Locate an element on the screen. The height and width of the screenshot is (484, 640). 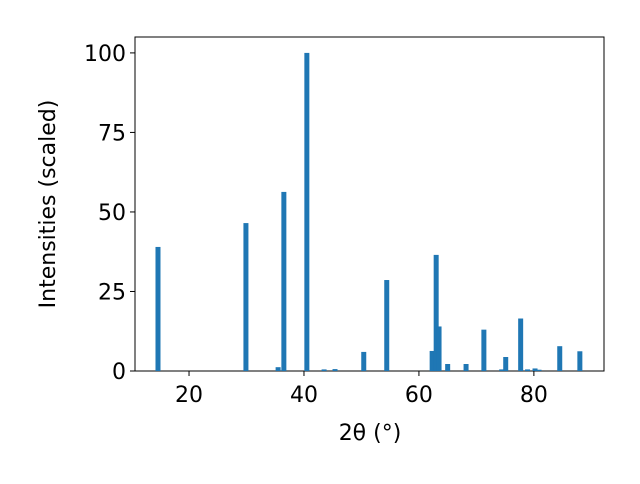
y-axis-label: Intensities (scaled) is located at coordinates (48, 204).